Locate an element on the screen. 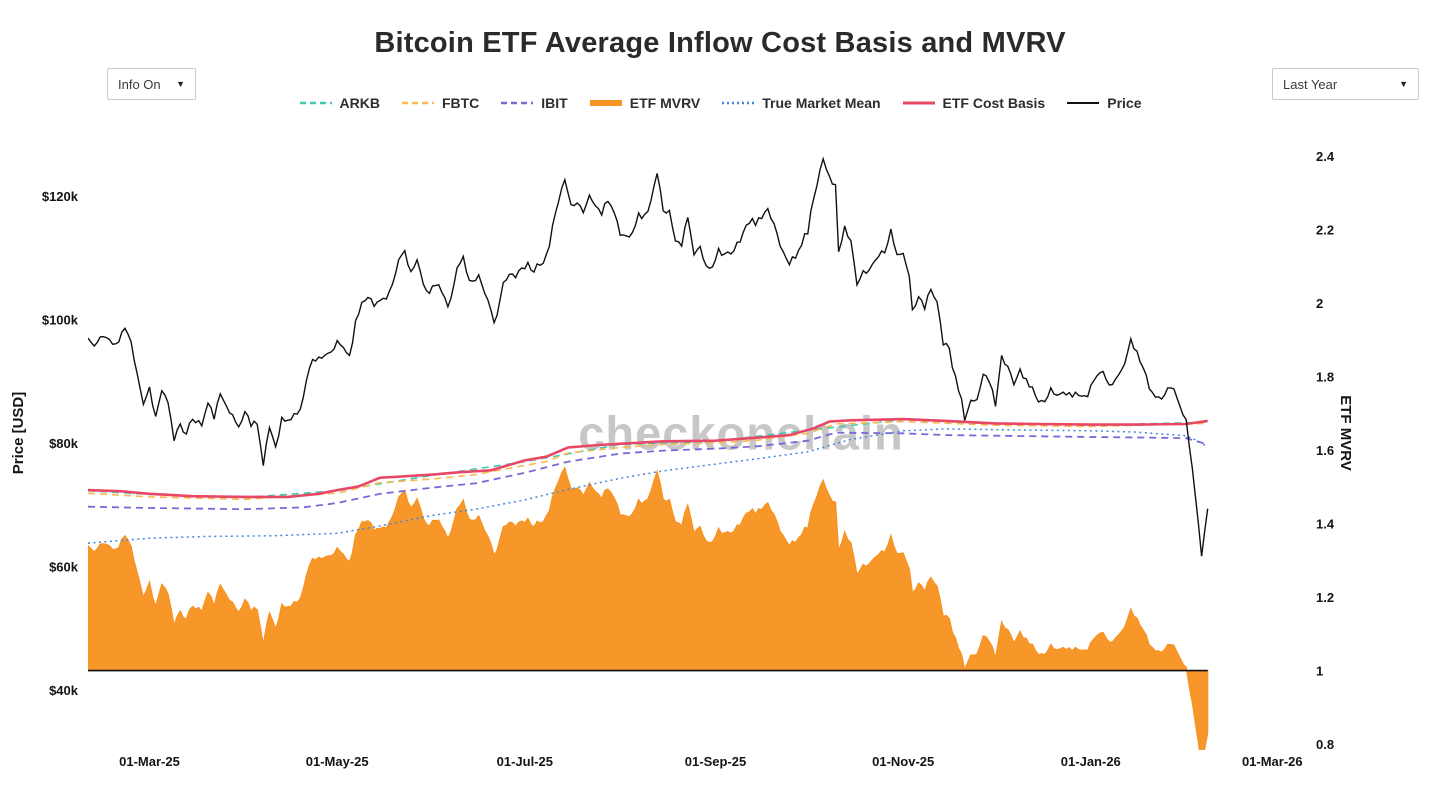 This screenshot has width=1440, height=812. mvrv-tick-label: 2 is located at coordinates (1319, 303).